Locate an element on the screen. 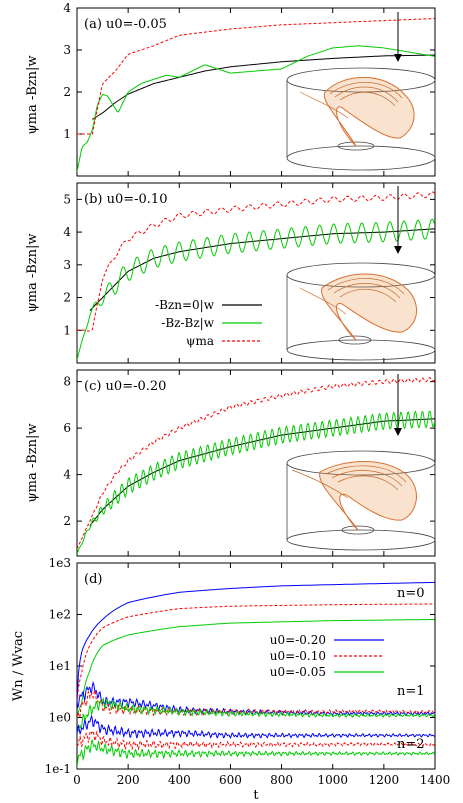  panel-d-legend: u0=-0.20 u0=-0.10 u0=-0.05 is located at coordinates (327, 656).